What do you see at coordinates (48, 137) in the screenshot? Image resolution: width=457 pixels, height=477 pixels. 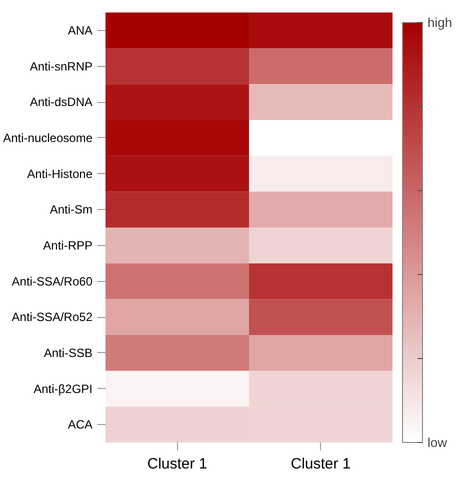 I see `y-tick-label: Anti-nucleosome` at bounding box center [48, 137].